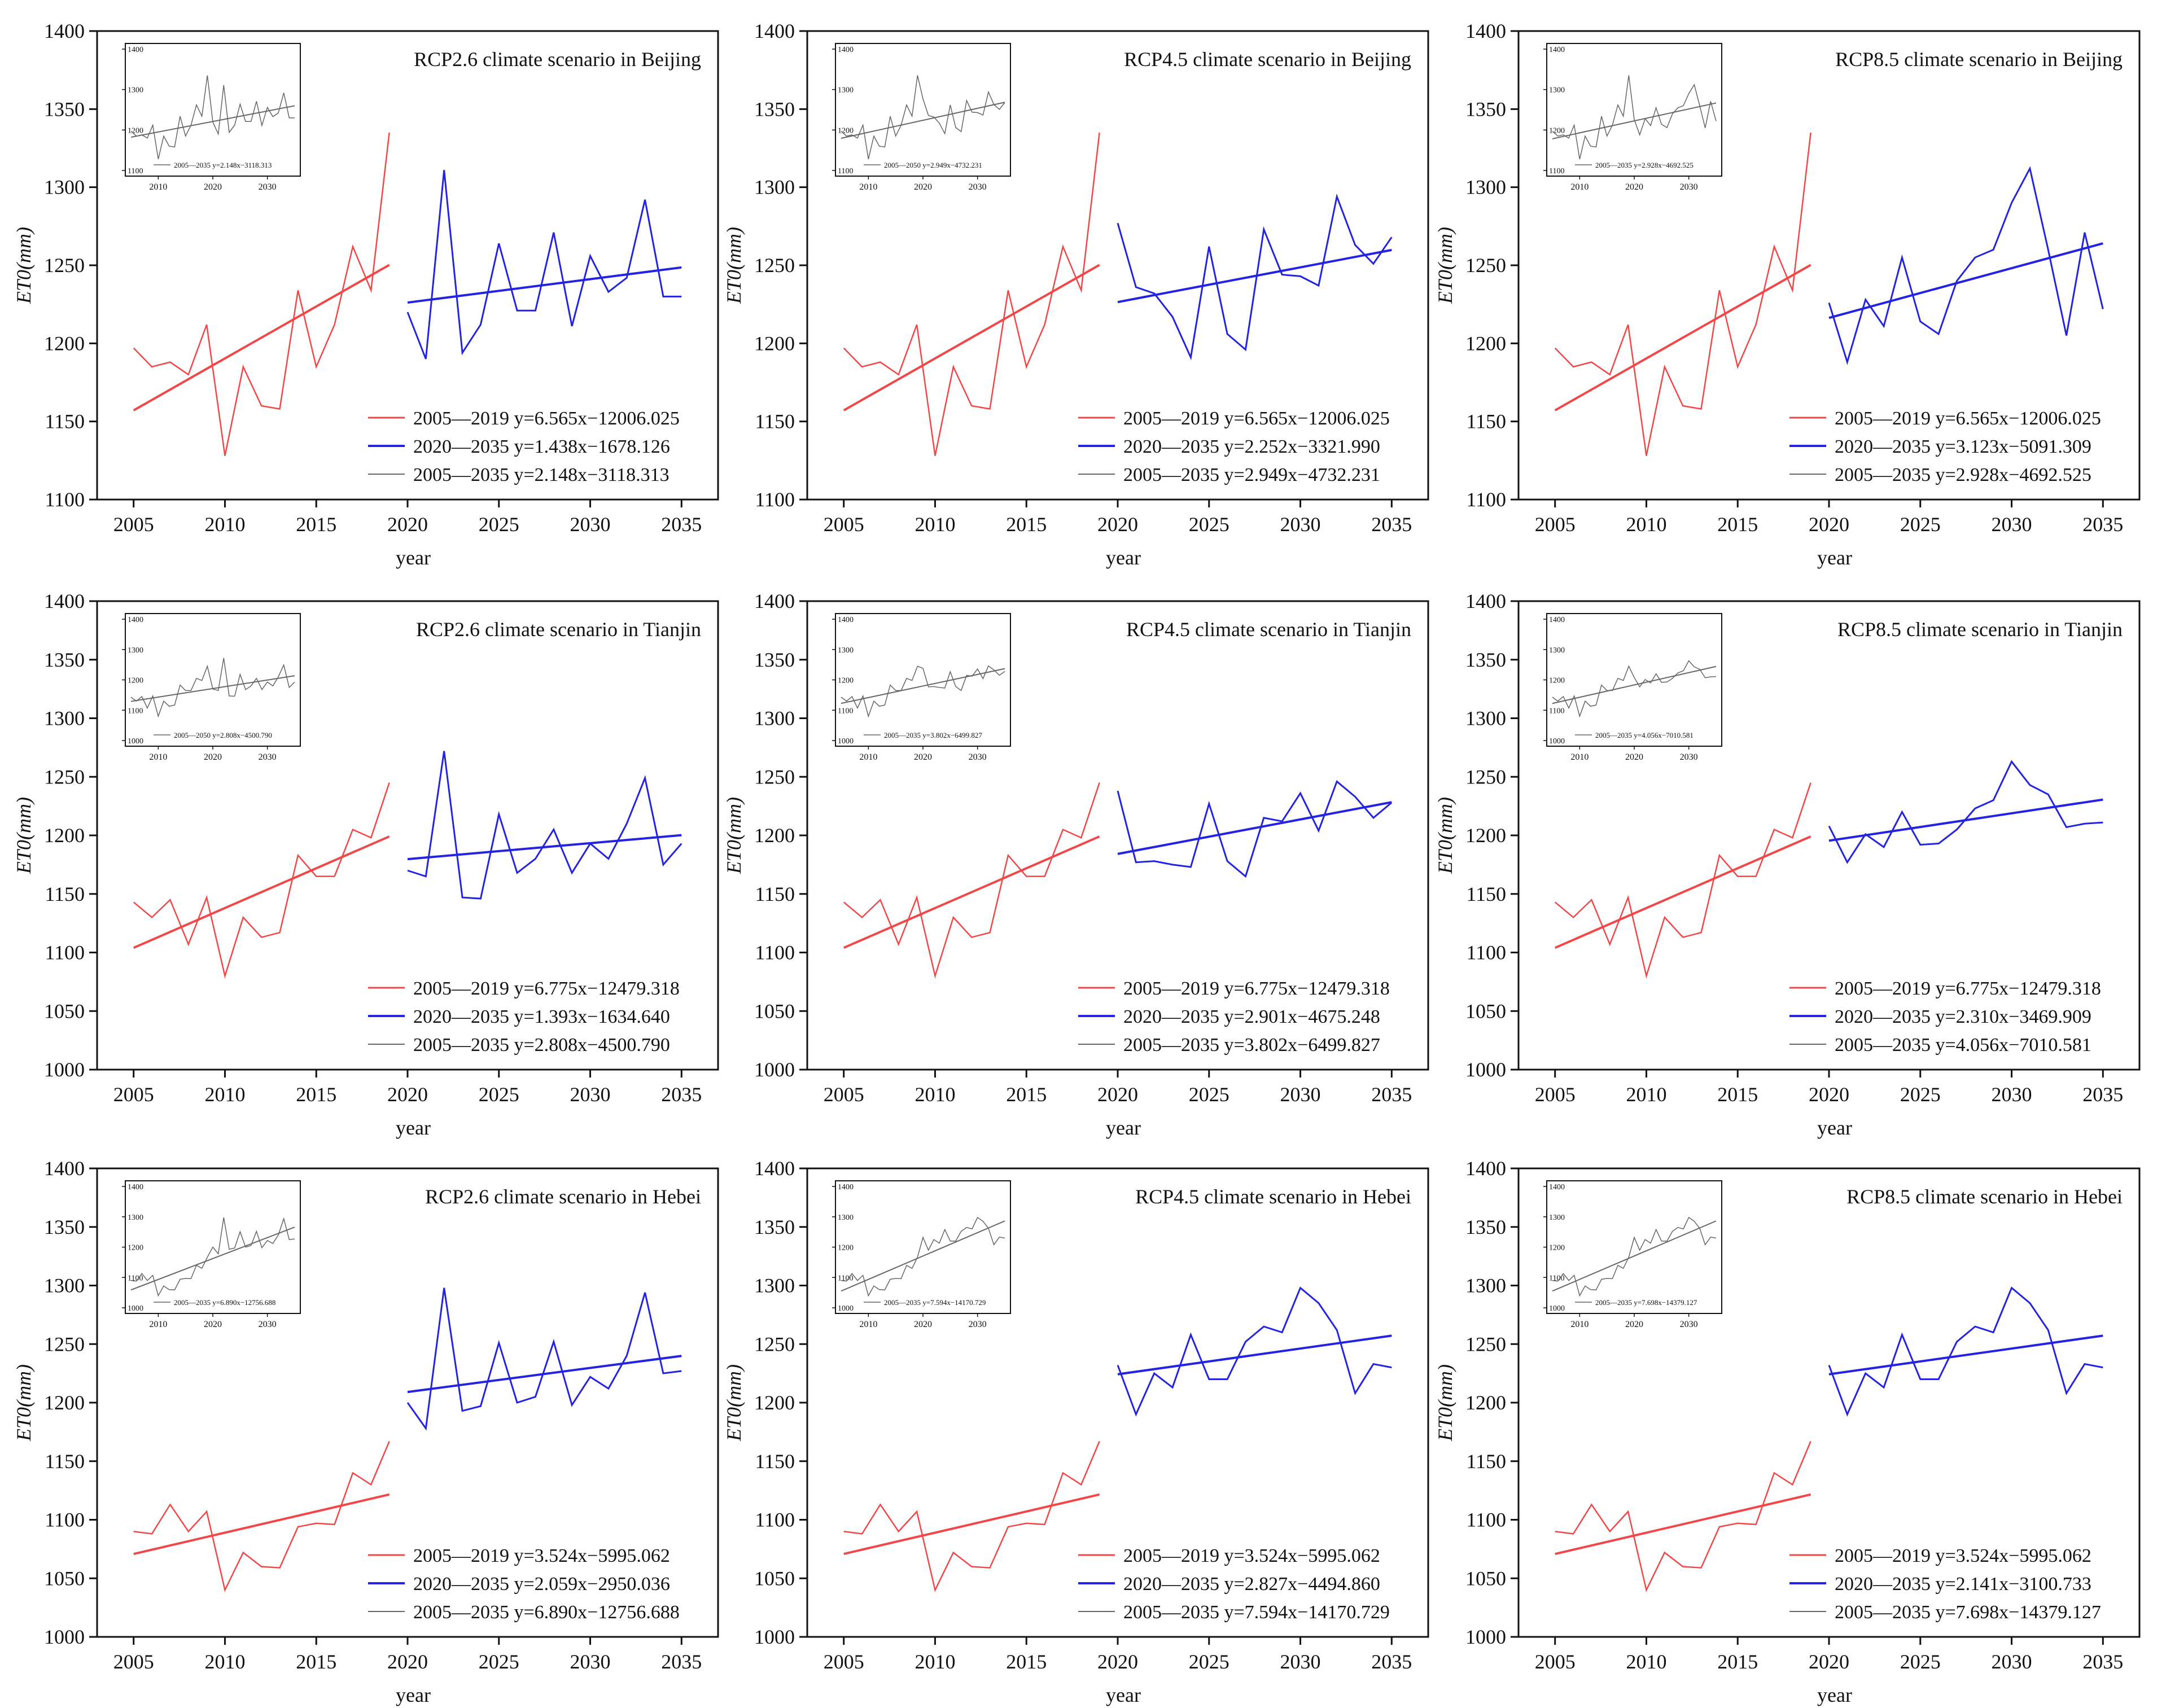  What do you see at coordinates (1980, 630) in the screenshot?
I see `chart-title: RCP8.5 climate scenario in Tianjin` at bounding box center [1980, 630].